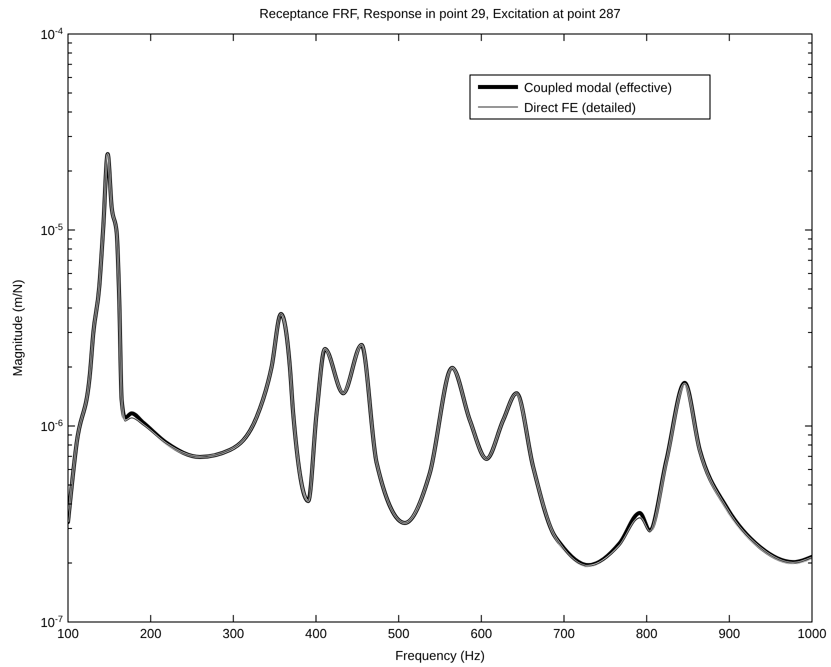  Describe the element at coordinates (51, 34) in the screenshot. I see `y-tick-label: 10$^{-4}$` at that location.